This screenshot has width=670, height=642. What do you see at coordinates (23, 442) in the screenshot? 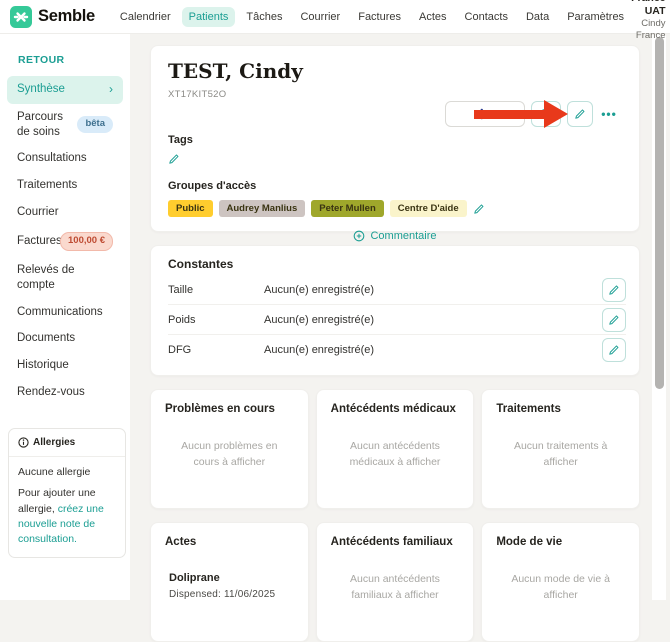
I see `allergy-info-icon` at bounding box center [23, 442].